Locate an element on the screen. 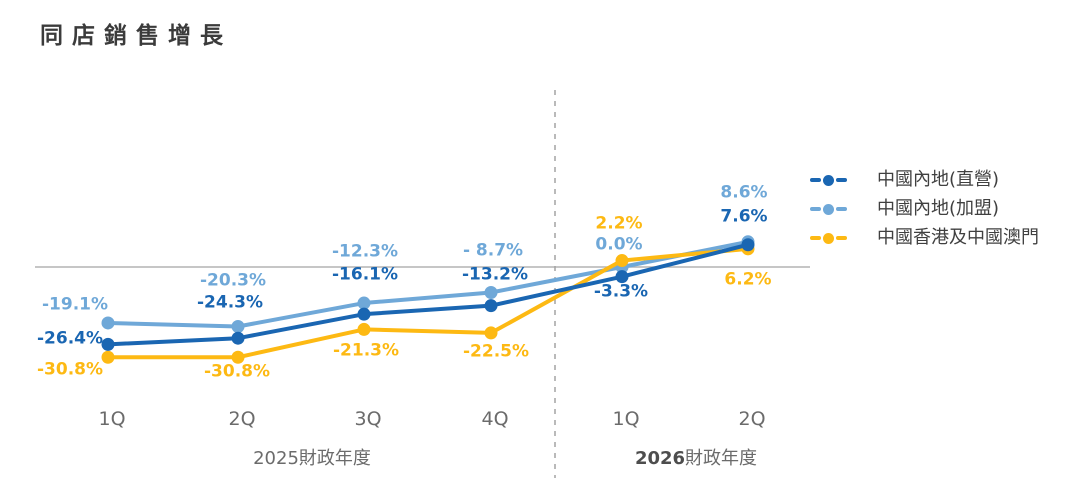  legend-label: 中國香港及中國澳門 is located at coordinates (958, 237).